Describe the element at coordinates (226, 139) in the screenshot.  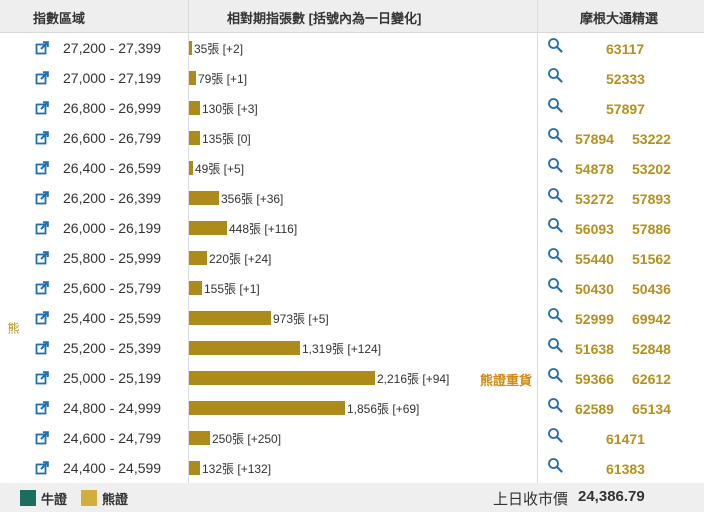
I see `bar-value-label: 135張 [0]` at that location.